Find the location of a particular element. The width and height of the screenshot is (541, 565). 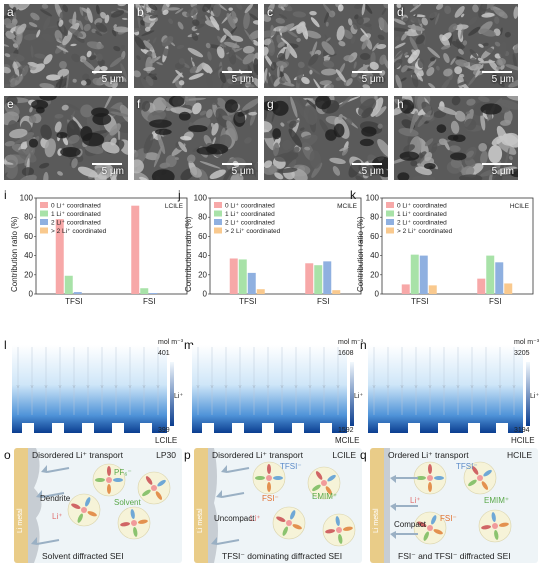

panel-letter-b: b is located at coordinates (140, 12).